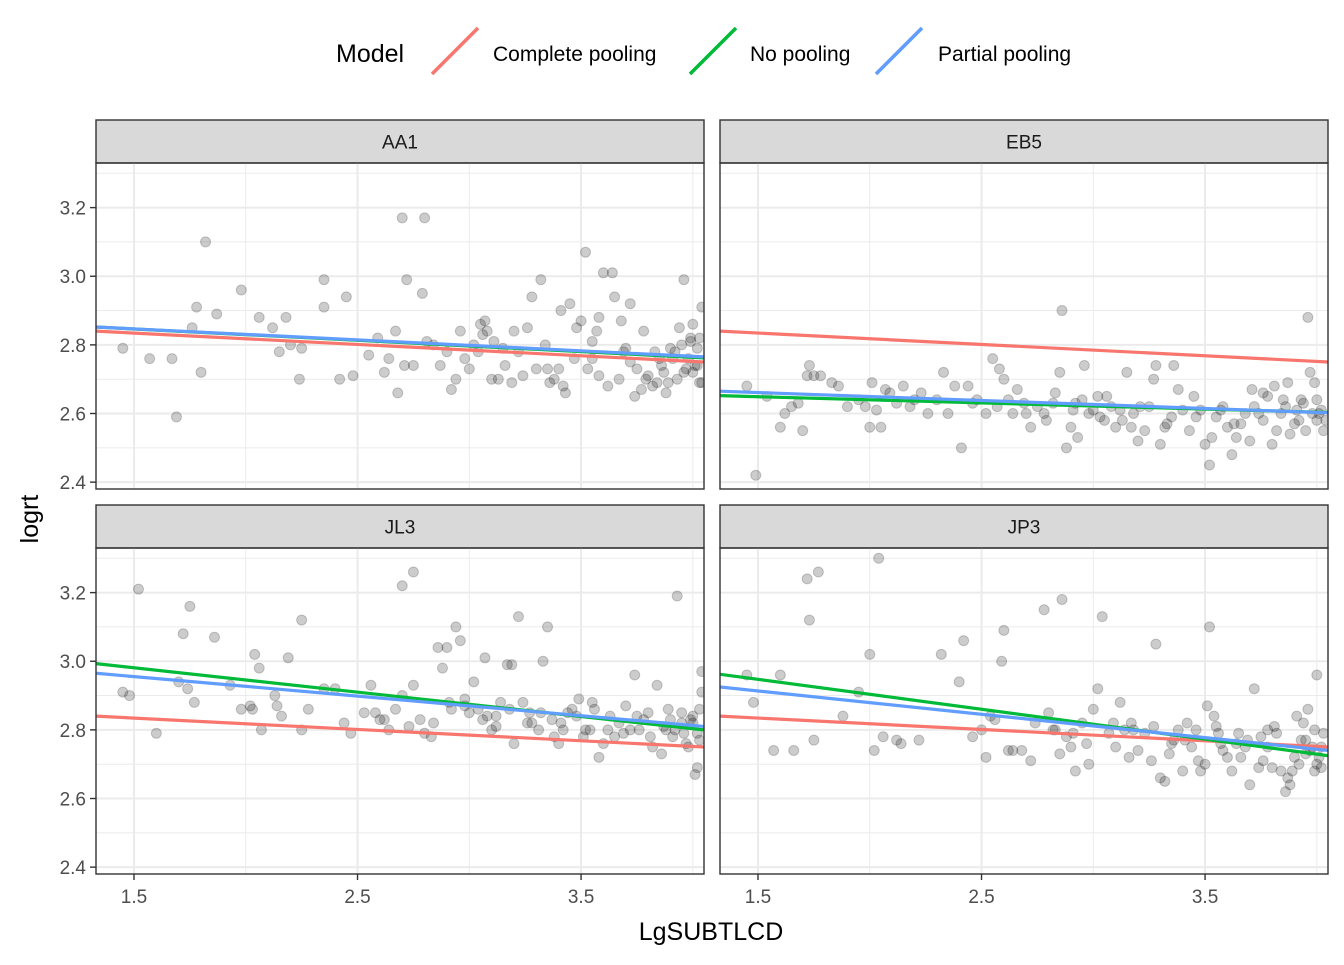 The width and height of the screenshot is (1344, 965). Describe the element at coordinates (370, 54) in the screenshot. I see `legend-title: Model` at that location.